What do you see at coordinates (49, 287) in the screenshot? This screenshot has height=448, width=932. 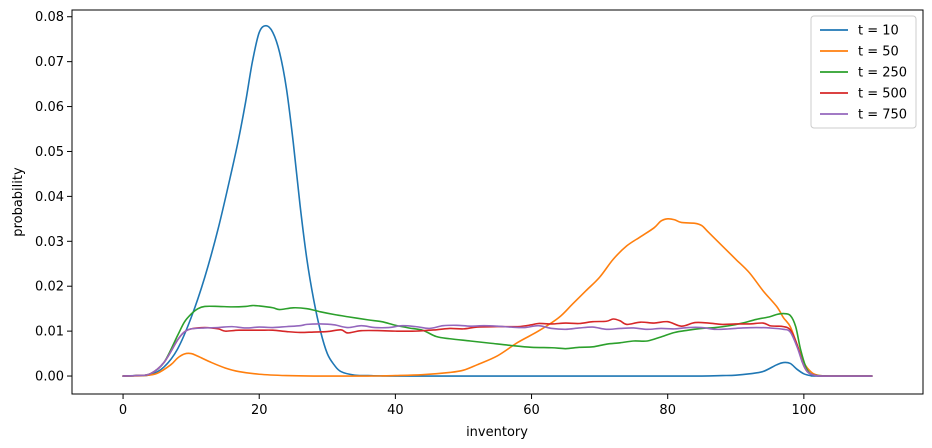 I see `y-tick-label: 0.02` at bounding box center [49, 287].